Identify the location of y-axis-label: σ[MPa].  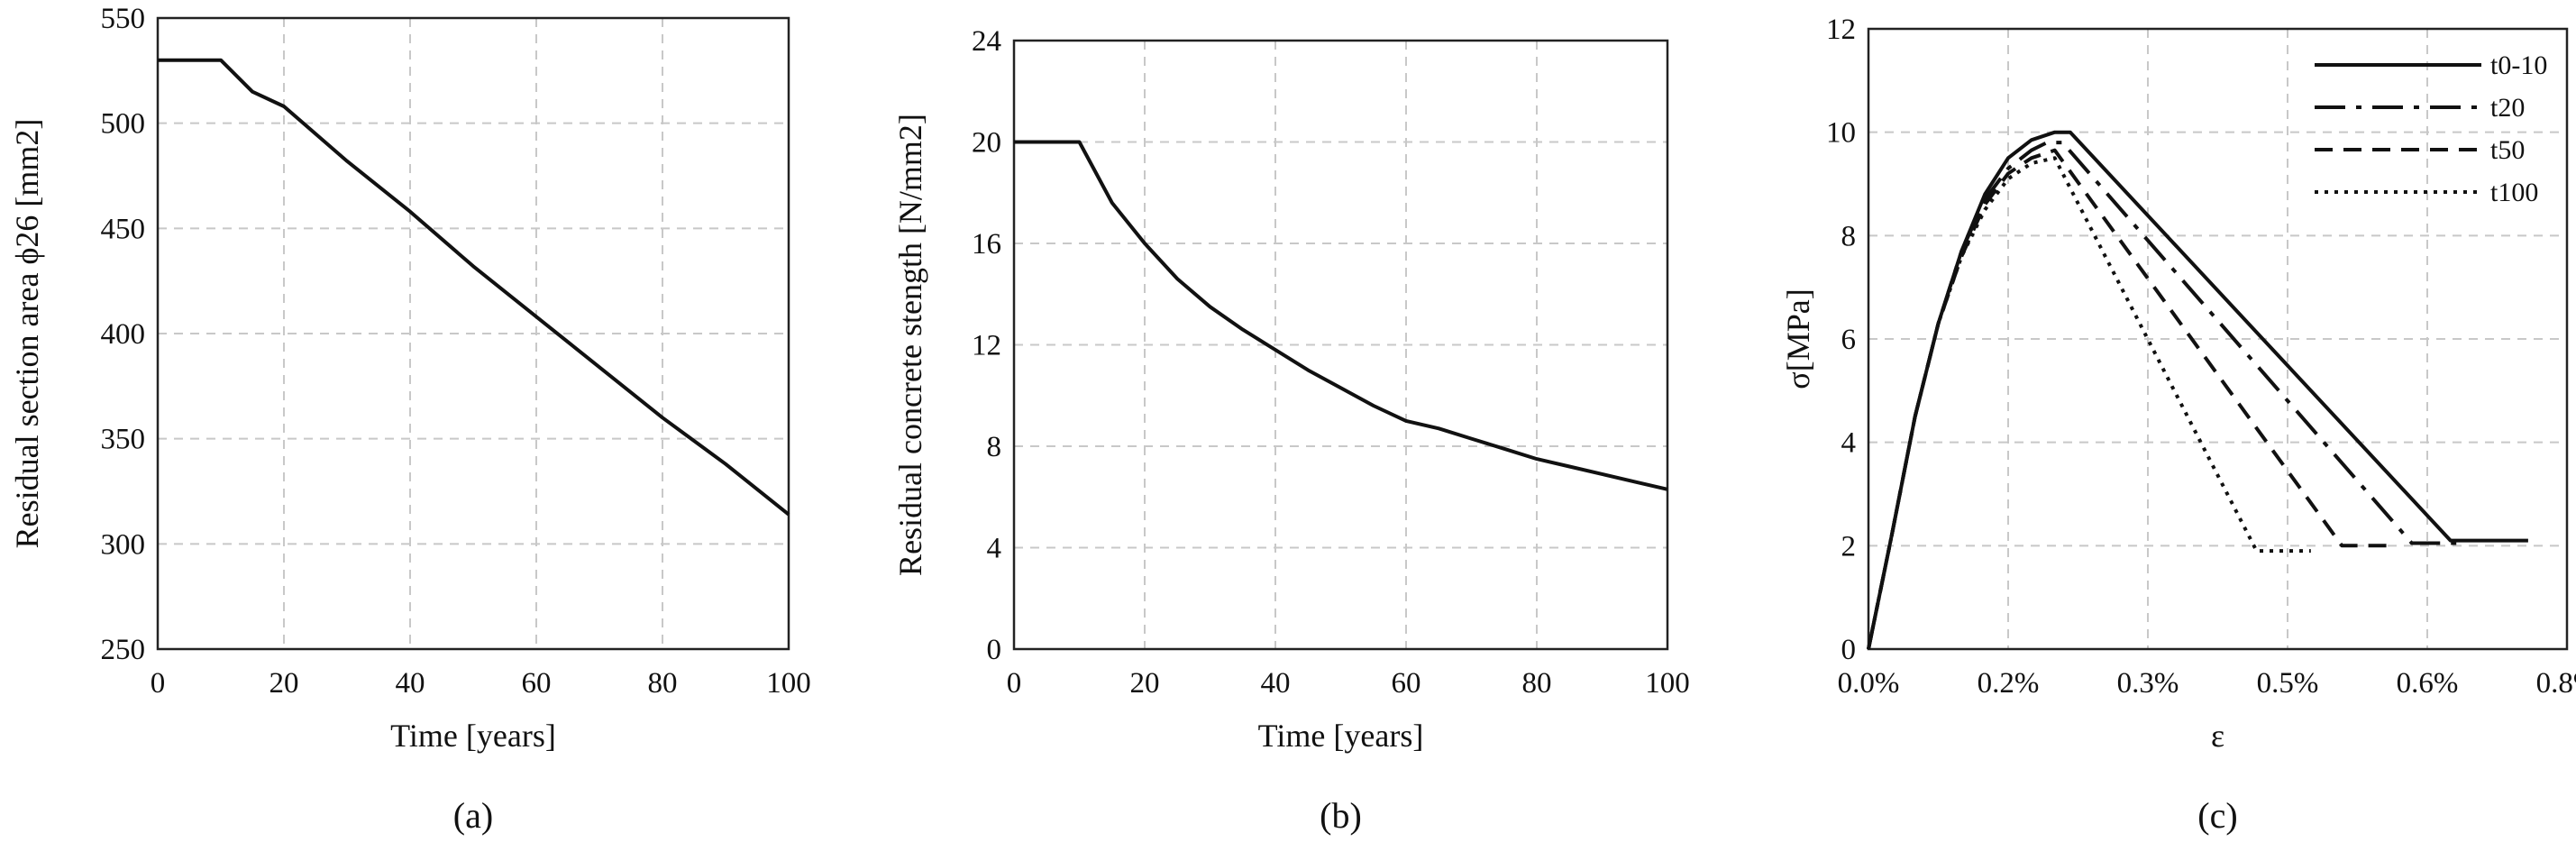
(1798, 338).